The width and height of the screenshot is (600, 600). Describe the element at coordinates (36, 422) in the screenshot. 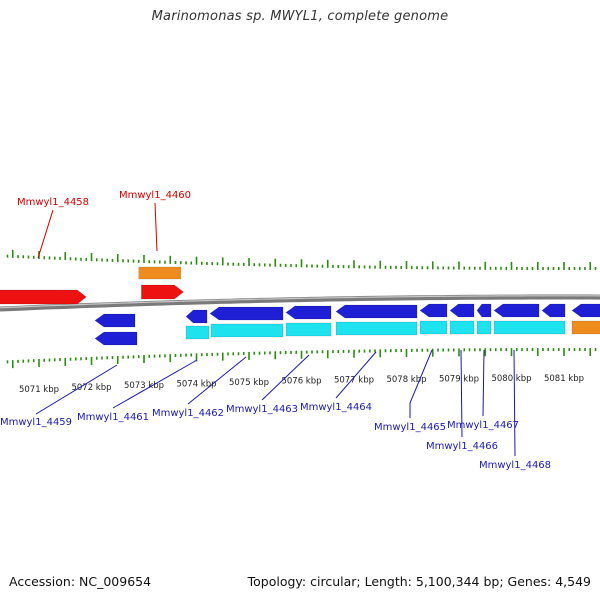

I see `gene-label: Mmwyl1_4459` at that location.